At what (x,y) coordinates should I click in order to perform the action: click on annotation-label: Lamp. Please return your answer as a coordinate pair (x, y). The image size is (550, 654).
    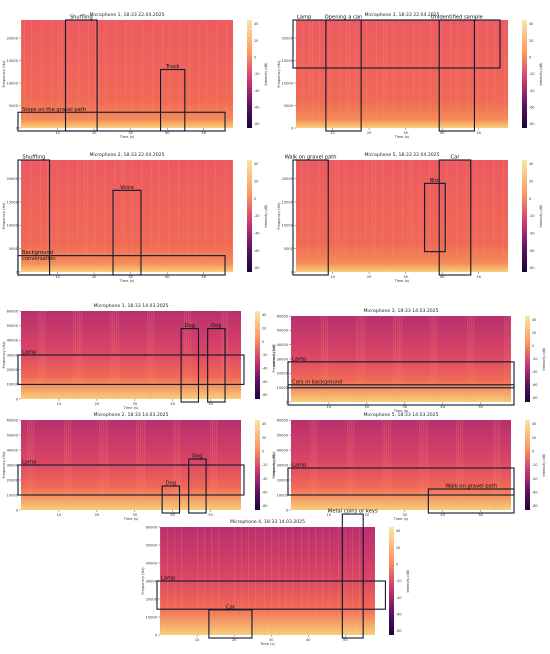
    Looking at the image, I should click on (168, 579).